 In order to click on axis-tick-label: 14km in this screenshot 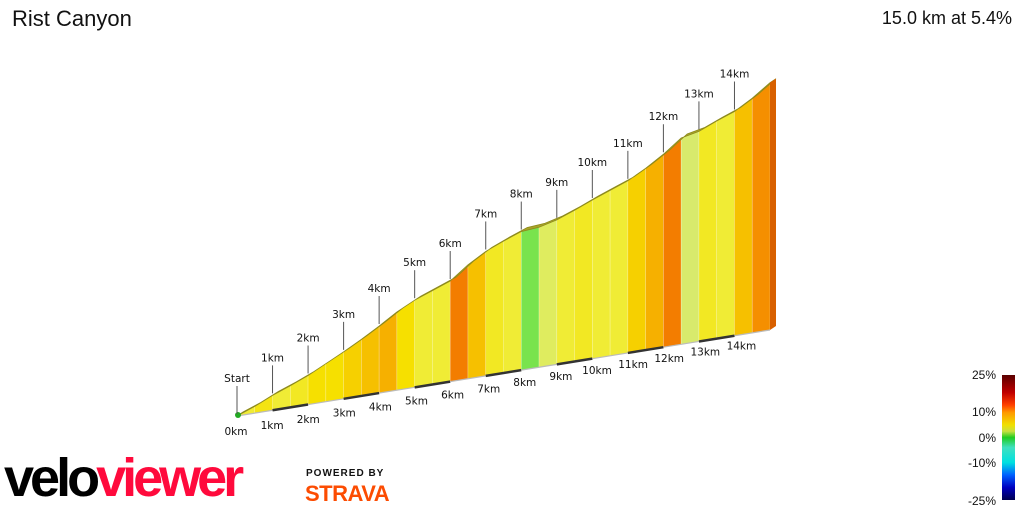, I will do `click(742, 347)`.